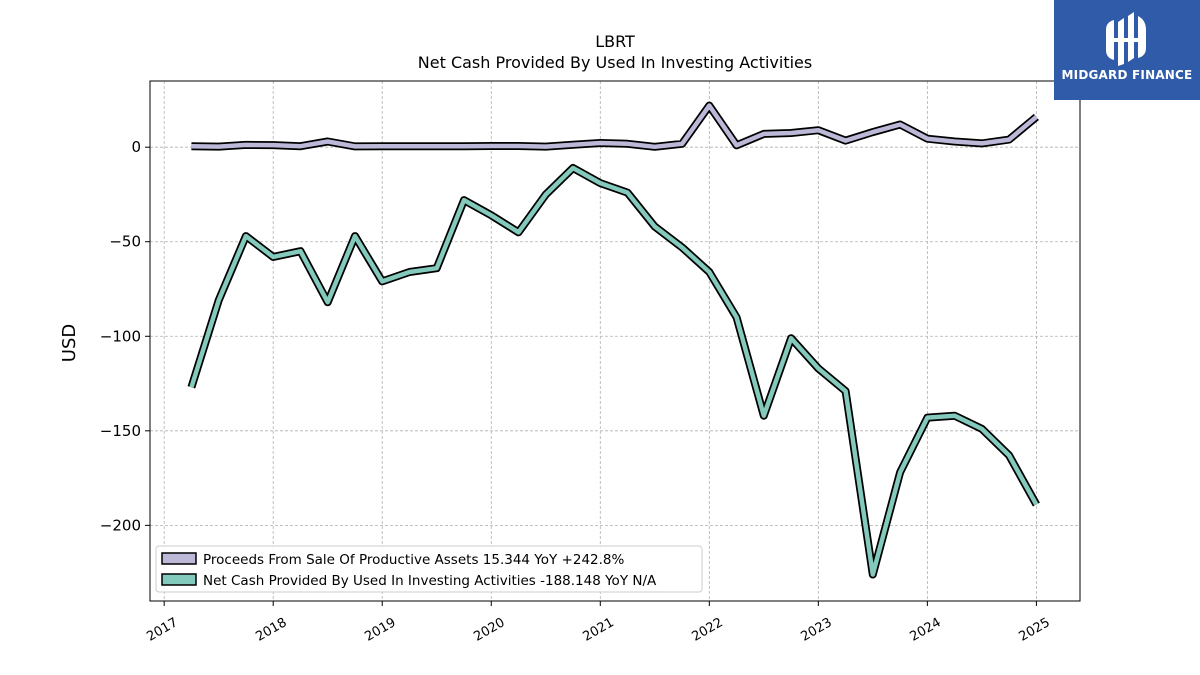 This screenshot has width=1200, height=675. I want to click on x-tick-label: 2017, so click(162, 630).